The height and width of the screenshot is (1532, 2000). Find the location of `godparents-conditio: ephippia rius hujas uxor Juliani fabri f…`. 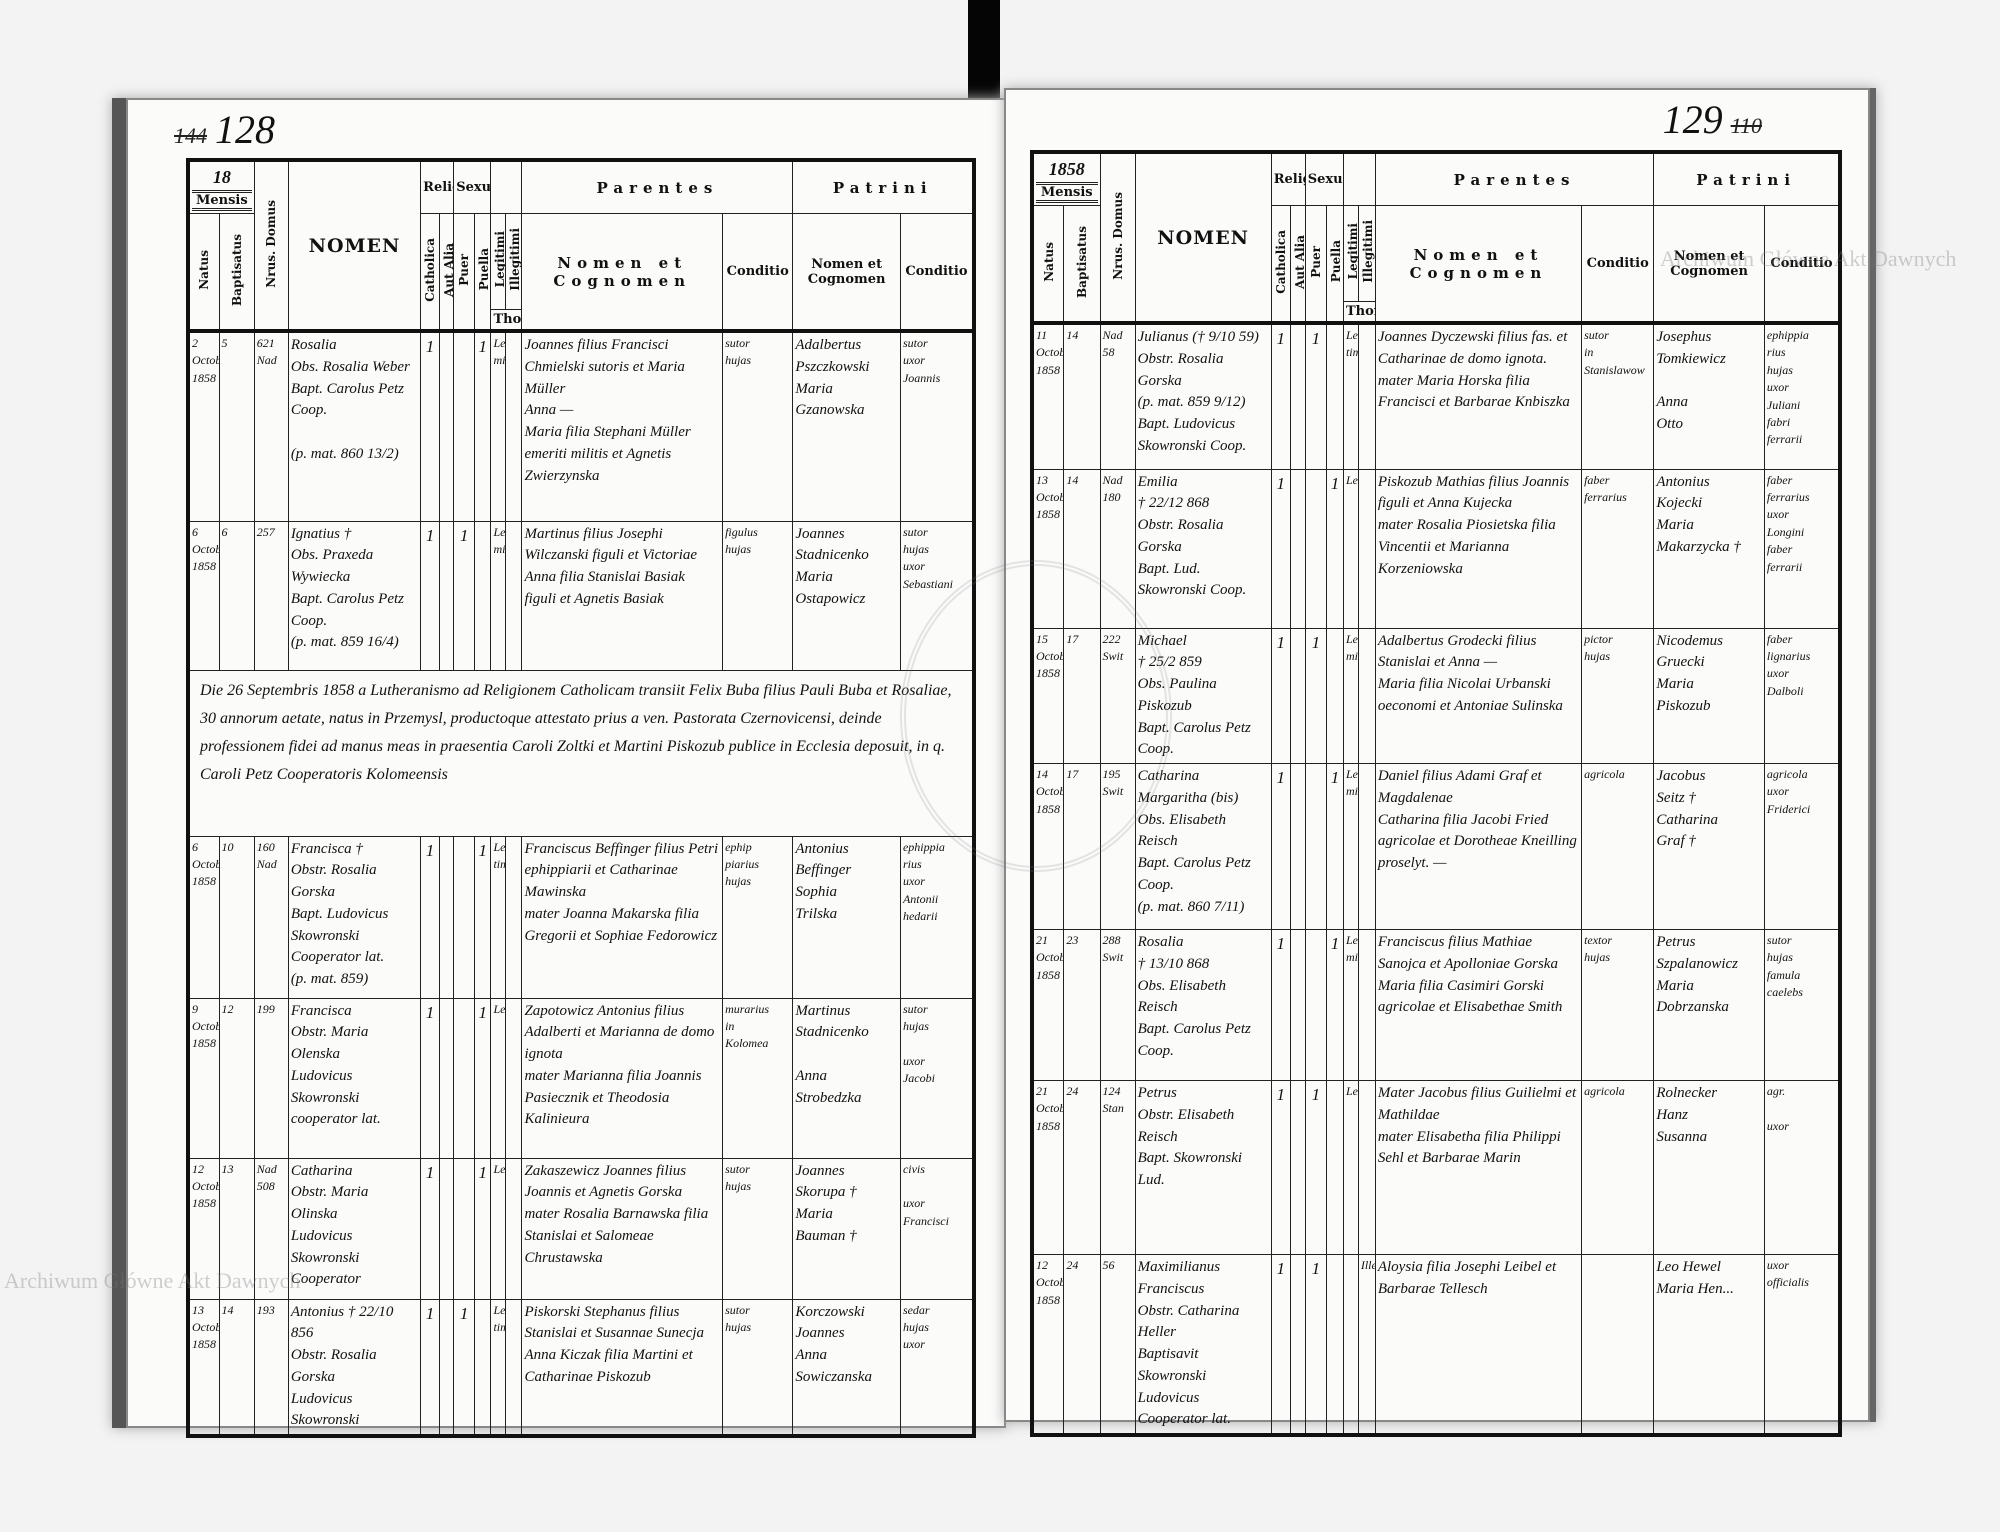

godparents-conditio: ephippia rius hujas uxor Juliani fabri f… is located at coordinates (1802, 396).